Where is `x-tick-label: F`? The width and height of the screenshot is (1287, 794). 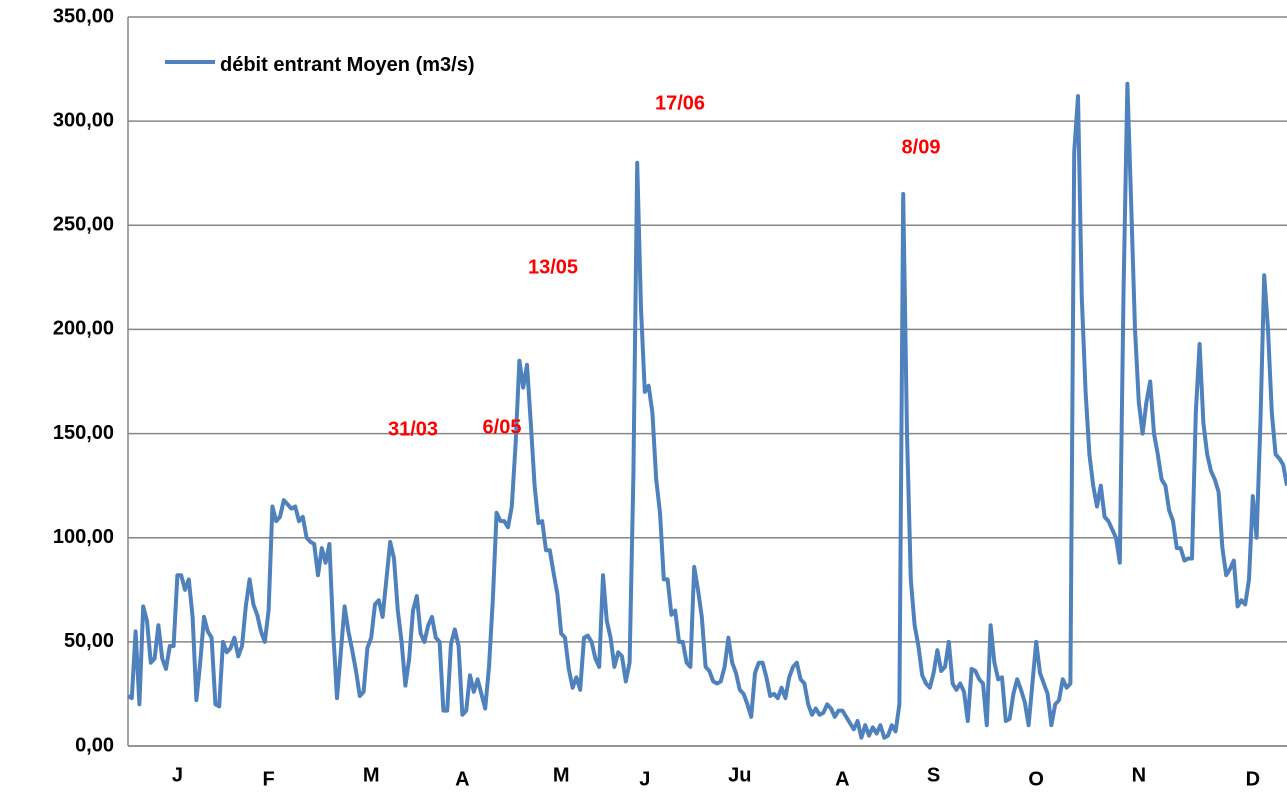
x-tick-label: F is located at coordinates (268, 779).